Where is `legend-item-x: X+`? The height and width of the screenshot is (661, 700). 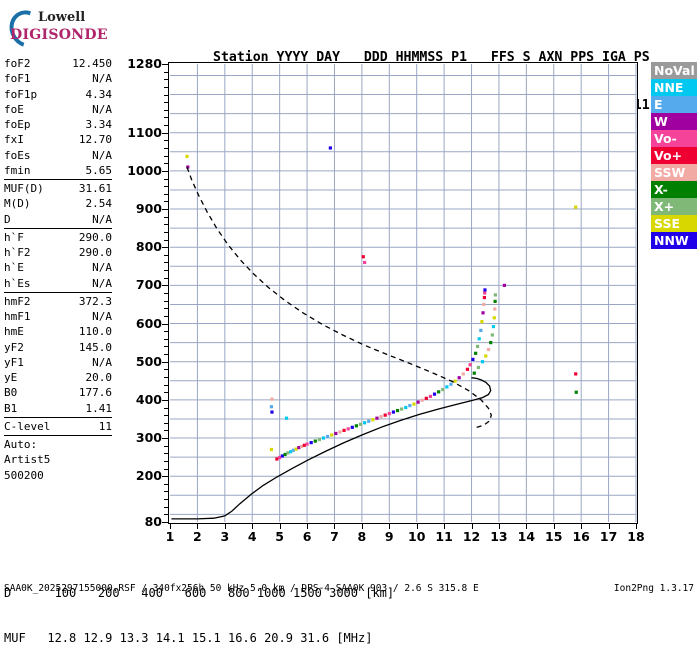
legend-item-x: X+ is located at coordinates (674, 206).